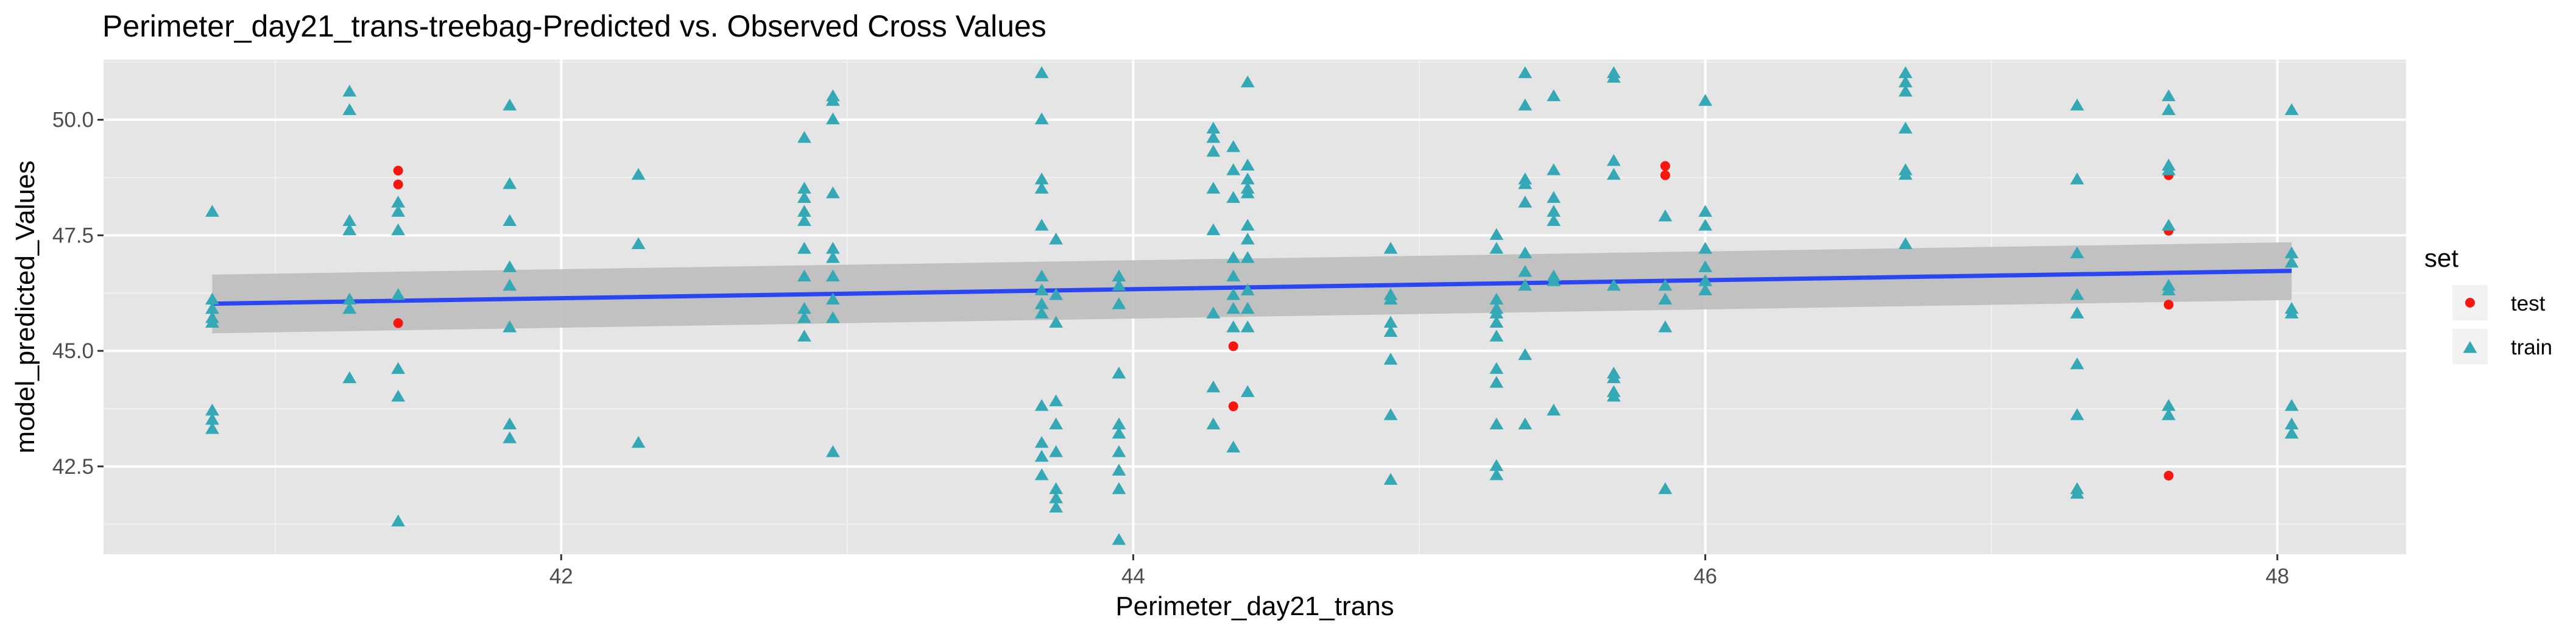  What do you see at coordinates (2470, 347) in the screenshot?
I see `legend-glyph-train` at bounding box center [2470, 347].